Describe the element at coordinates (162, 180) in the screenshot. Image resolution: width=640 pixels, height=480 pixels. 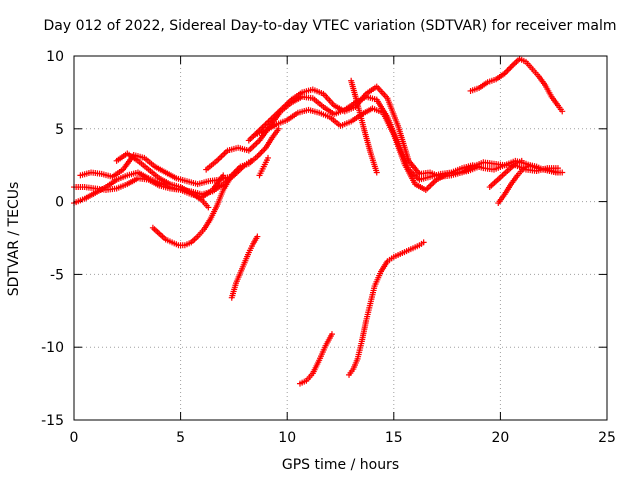
I see `series-arc-d` at that location.